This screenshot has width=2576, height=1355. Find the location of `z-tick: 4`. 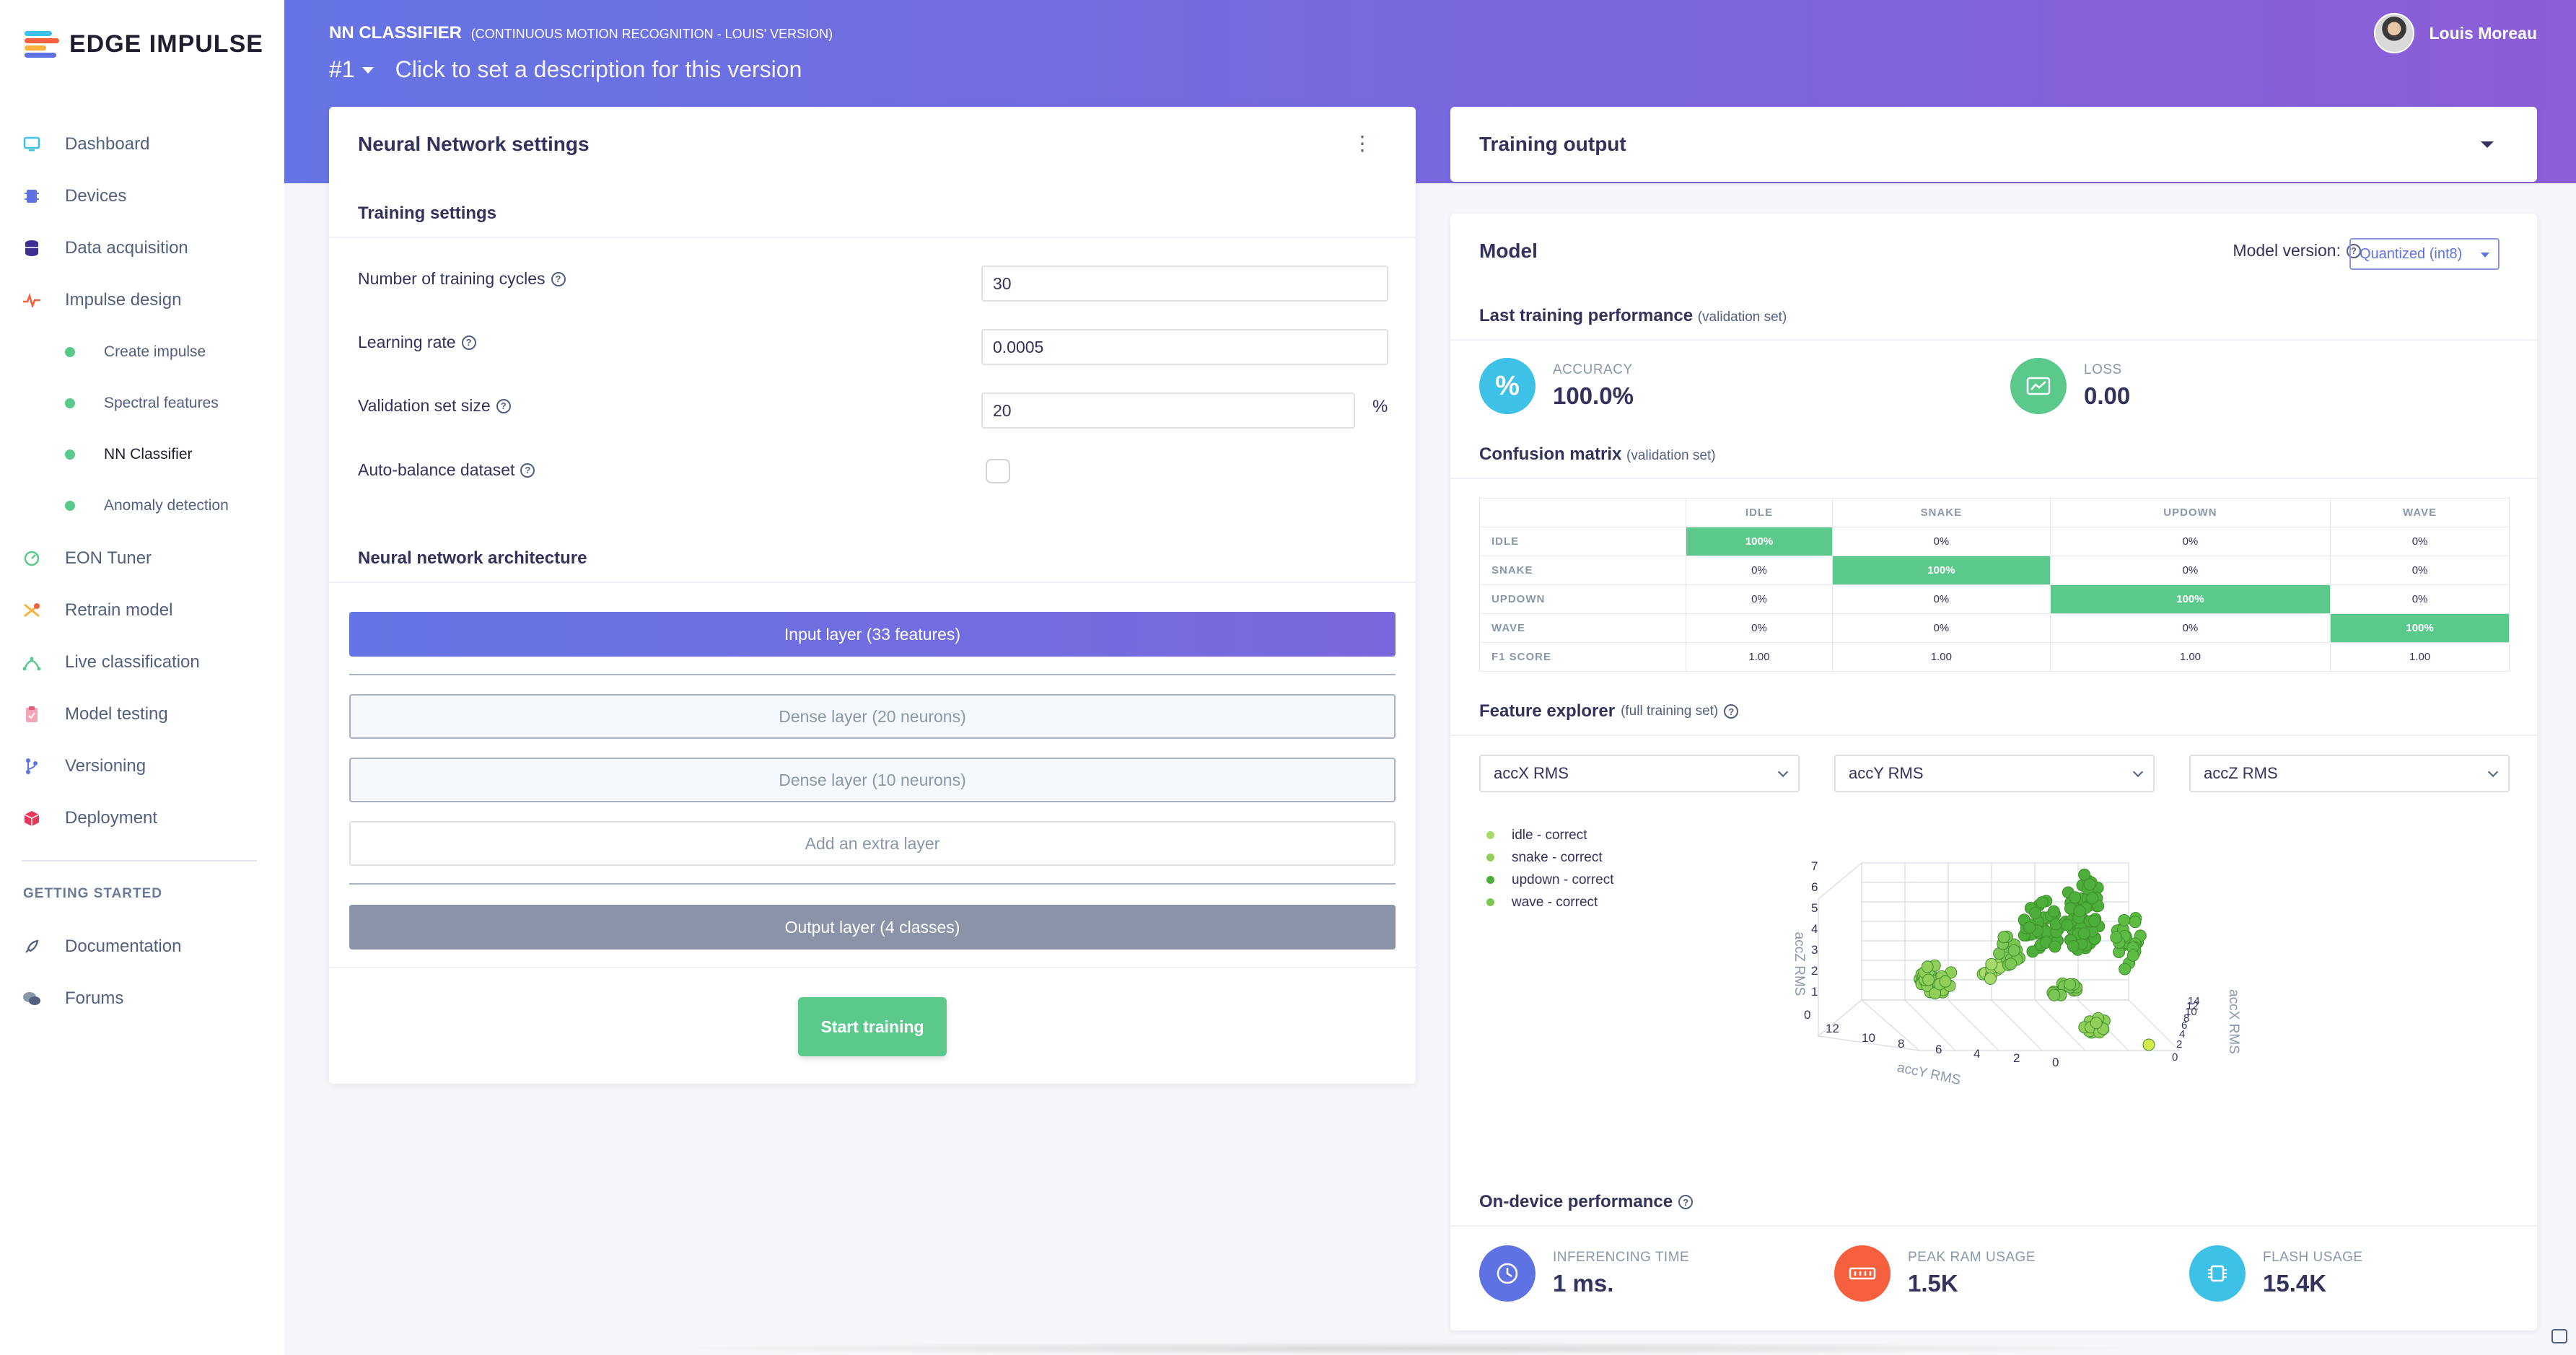

z-tick: 4 is located at coordinates (1814, 929).